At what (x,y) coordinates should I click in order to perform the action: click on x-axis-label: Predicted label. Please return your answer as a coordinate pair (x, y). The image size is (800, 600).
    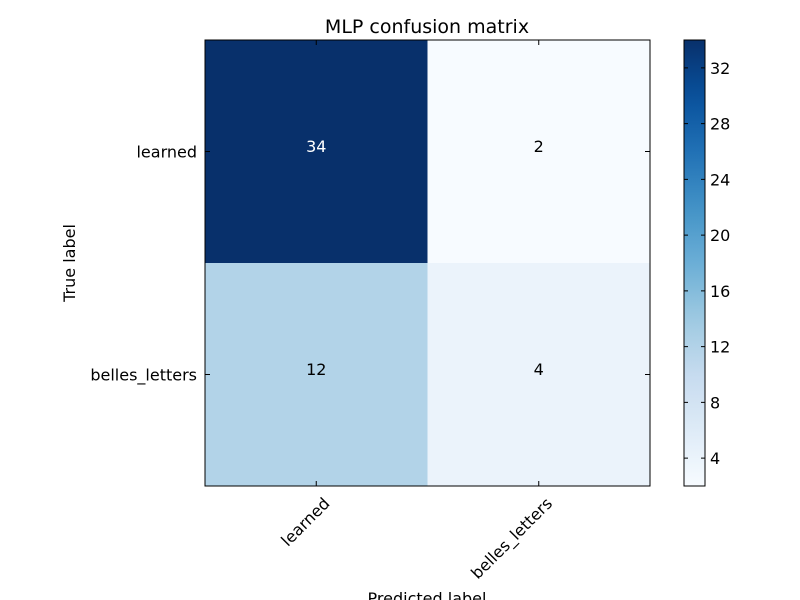
    Looking at the image, I should click on (427, 594).